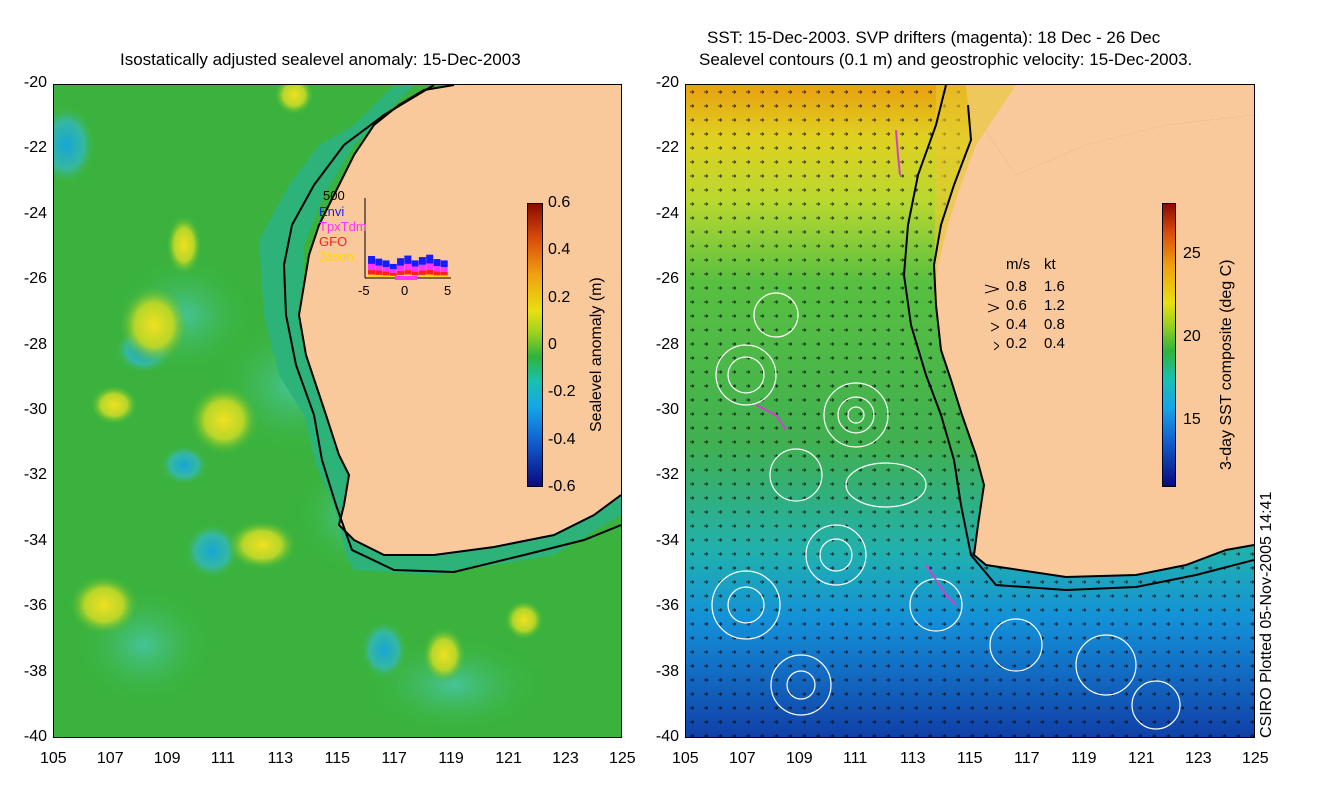 The image size is (1320, 810). I want to click on x-tick-label: 121, so click(1141, 758).